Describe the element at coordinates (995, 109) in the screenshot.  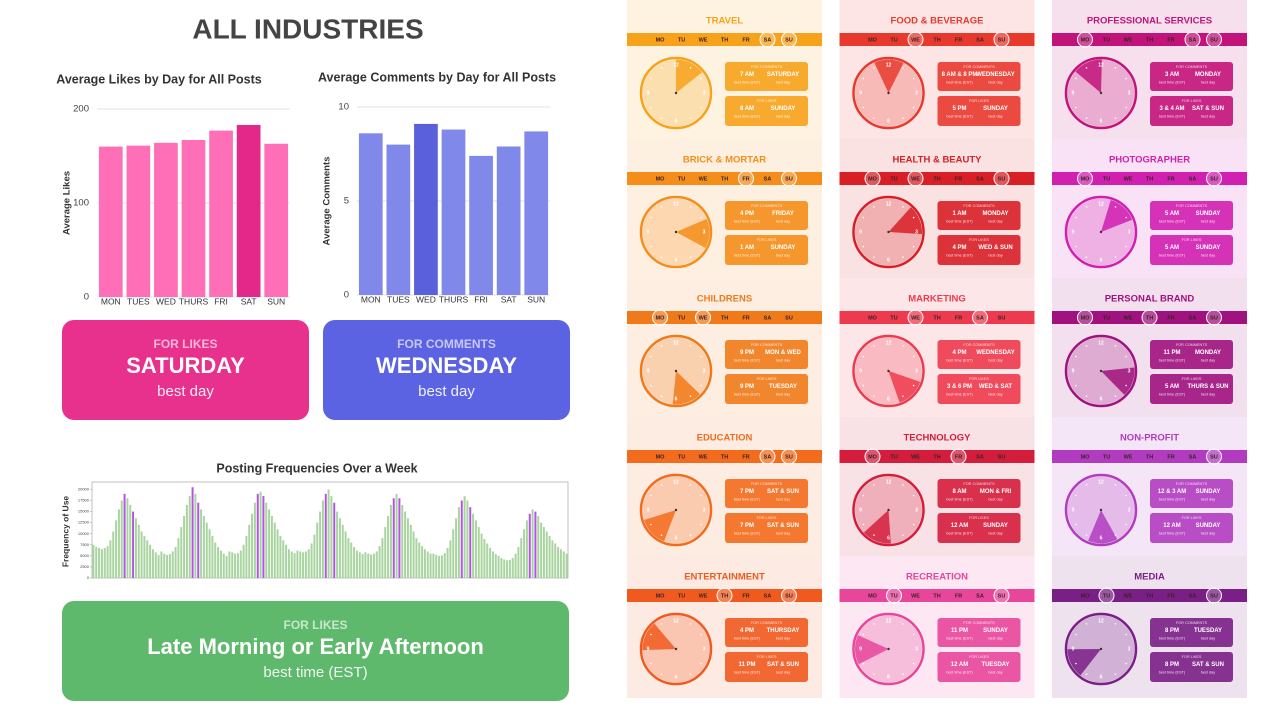
I see `best-day: SUNDAY` at that location.